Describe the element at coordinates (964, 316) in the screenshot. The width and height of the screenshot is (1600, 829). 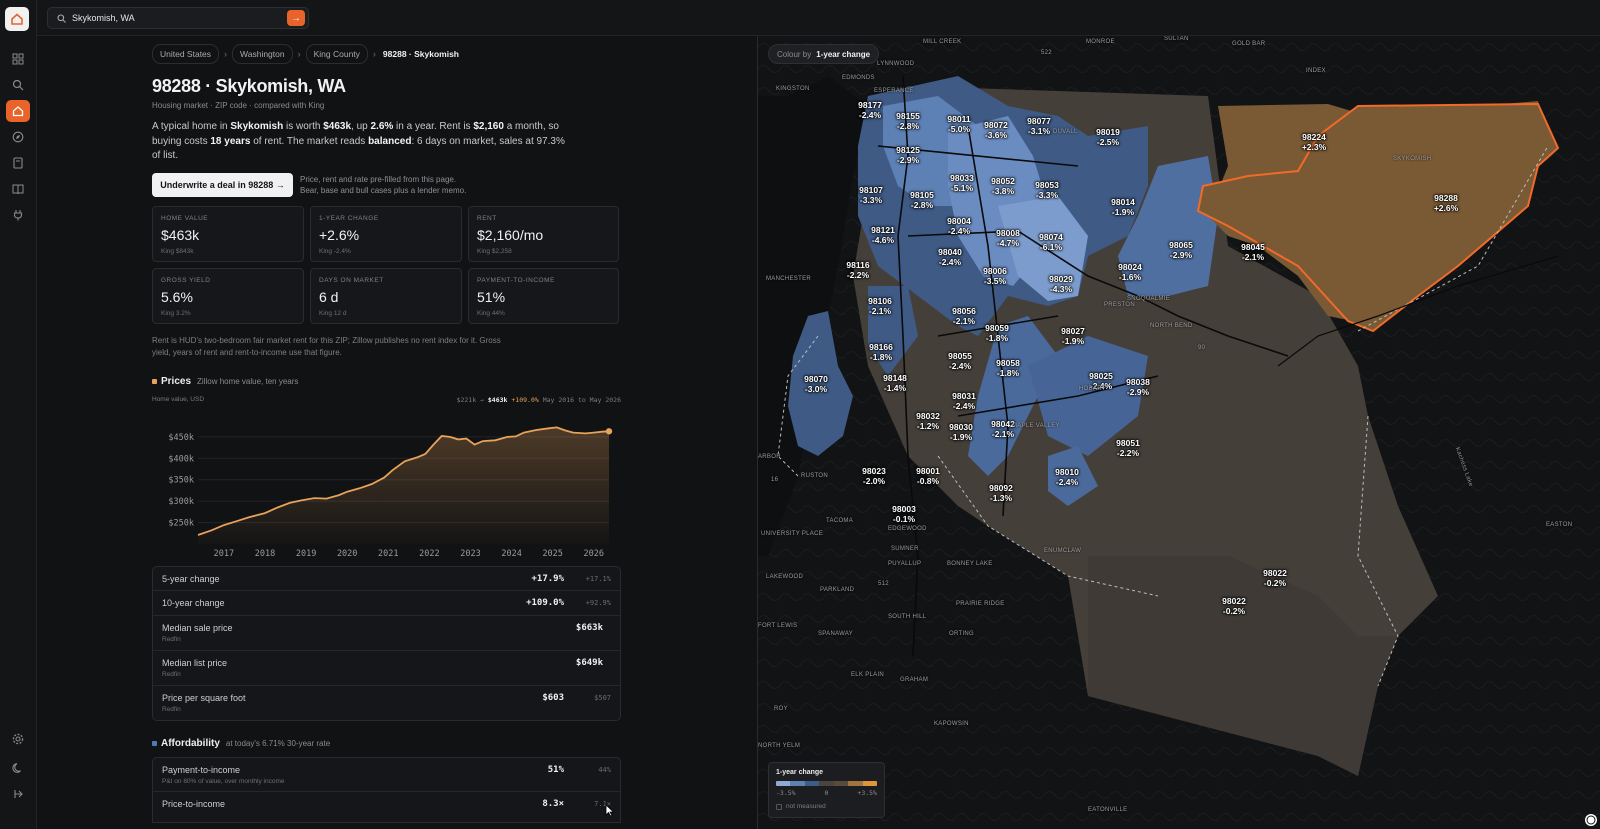
I see `zip-label-98056: 98056 -2.1%` at that location.